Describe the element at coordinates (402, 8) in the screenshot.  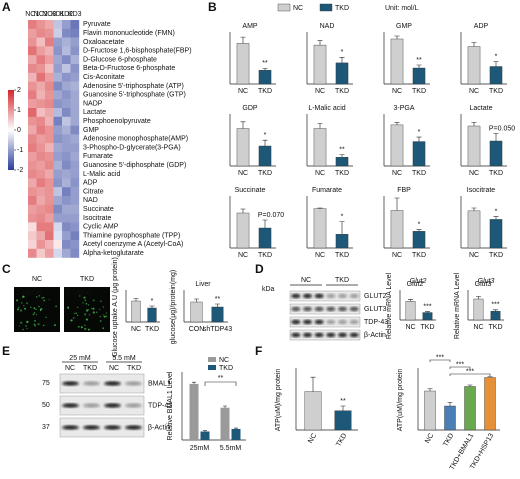
I see `unit-label: Unit: mol/L` at that location.